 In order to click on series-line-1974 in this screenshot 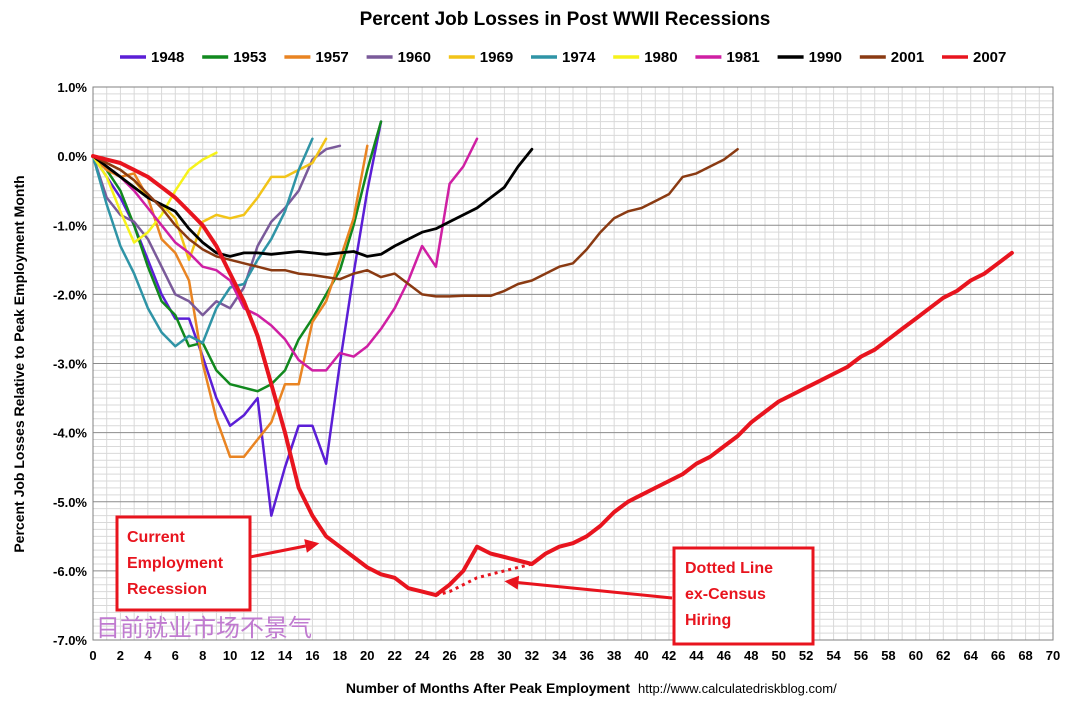, I will do `click(202, 242)`.